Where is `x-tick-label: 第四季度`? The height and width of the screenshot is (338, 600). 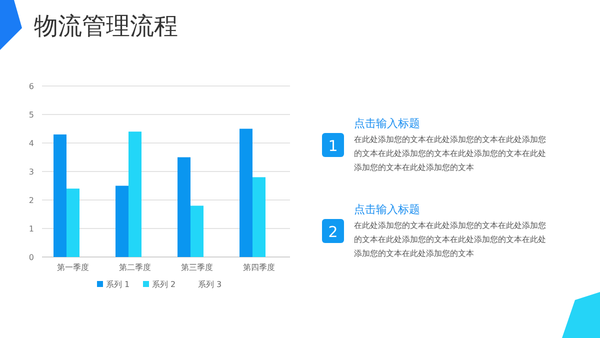 x-tick-label: 第四季度 is located at coordinates (259, 267).